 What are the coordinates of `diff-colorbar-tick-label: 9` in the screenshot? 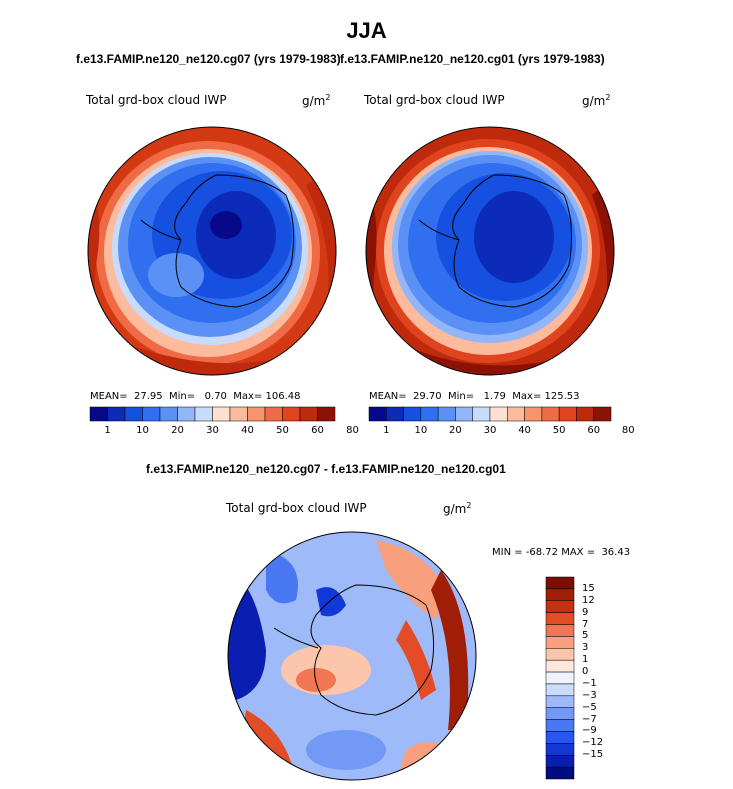 It's located at (585, 612).